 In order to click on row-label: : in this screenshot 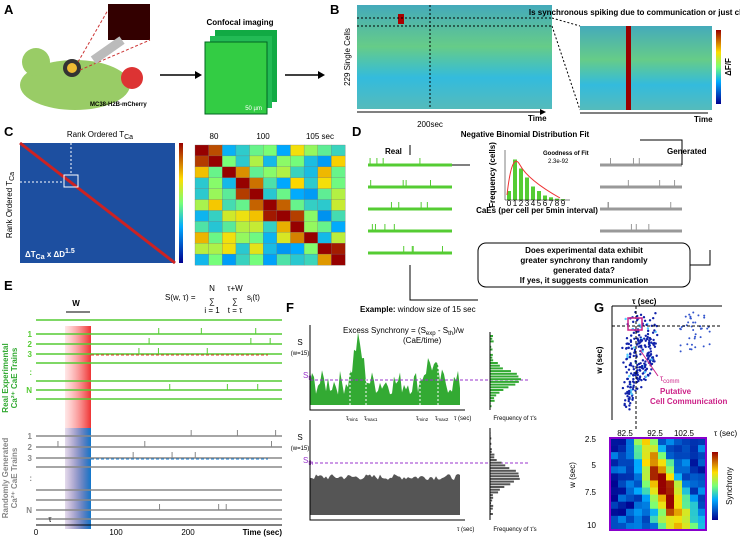, I will do `click(30, 372)`.